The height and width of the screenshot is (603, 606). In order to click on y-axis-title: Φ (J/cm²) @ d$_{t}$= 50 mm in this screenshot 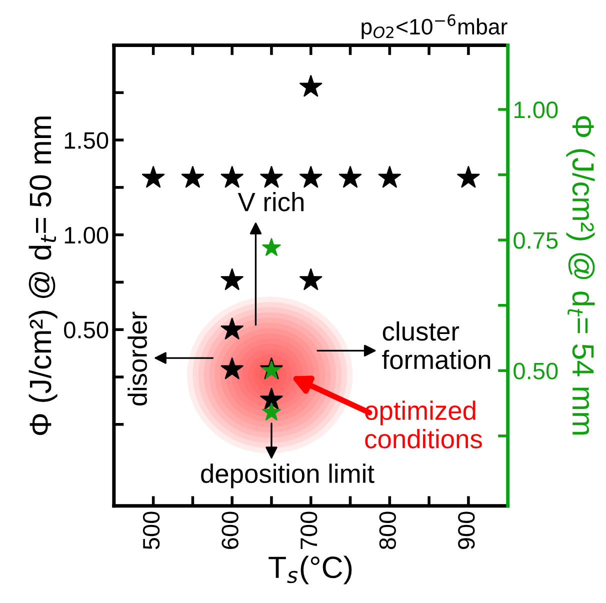, I will do `click(43, 276)`.